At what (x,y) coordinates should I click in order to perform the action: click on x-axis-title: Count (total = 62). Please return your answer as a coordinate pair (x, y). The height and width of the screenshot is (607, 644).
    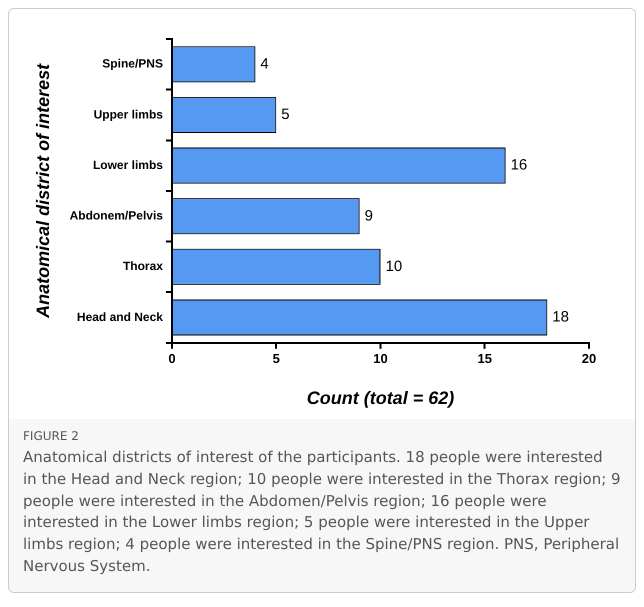
    Looking at the image, I should click on (380, 398).